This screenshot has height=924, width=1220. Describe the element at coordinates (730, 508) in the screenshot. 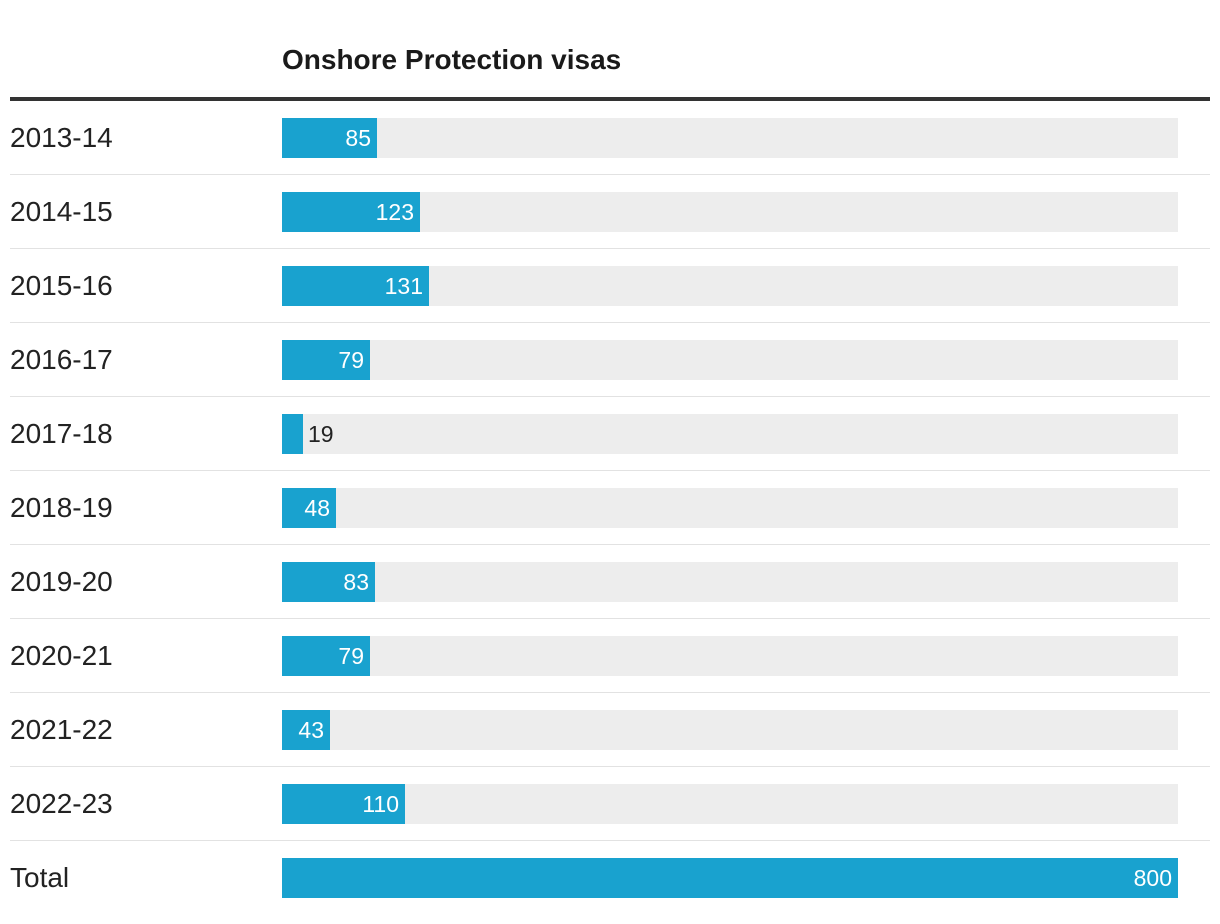

I see `bar-track: 48` at that location.